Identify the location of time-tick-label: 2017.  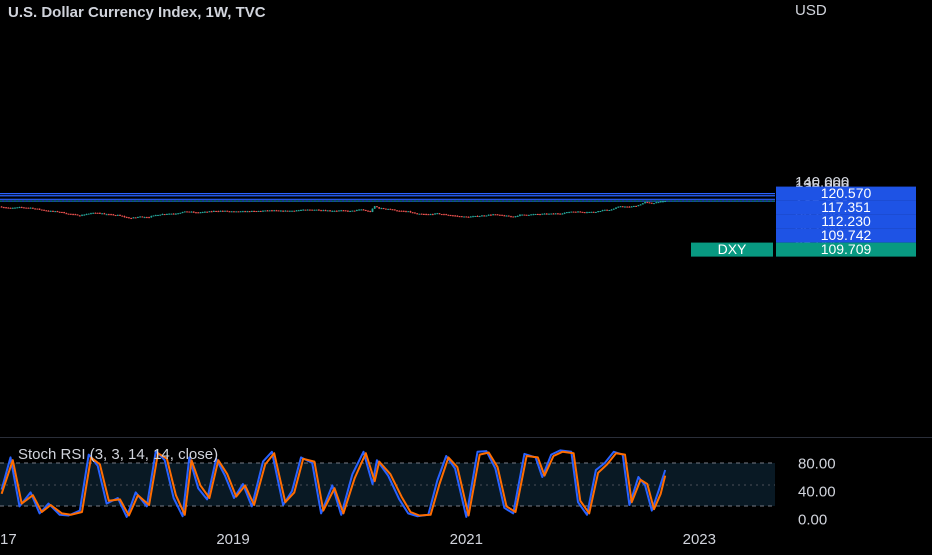
(8, 539).